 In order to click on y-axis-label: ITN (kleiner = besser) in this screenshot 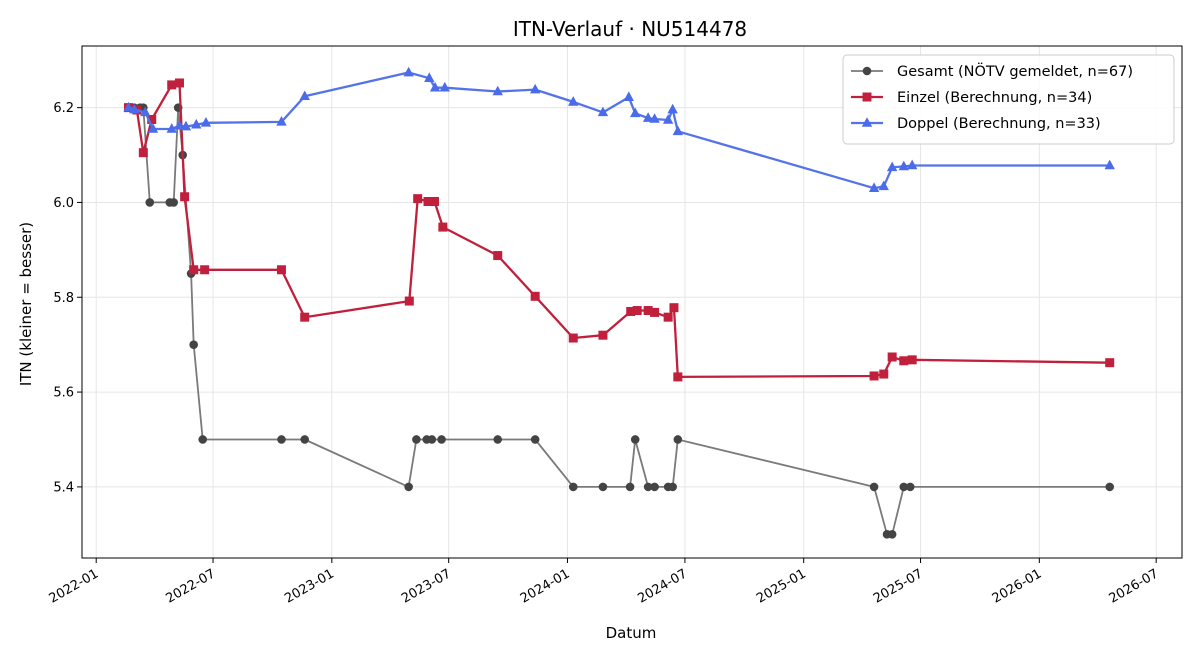, I will do `click(26, 304)`.